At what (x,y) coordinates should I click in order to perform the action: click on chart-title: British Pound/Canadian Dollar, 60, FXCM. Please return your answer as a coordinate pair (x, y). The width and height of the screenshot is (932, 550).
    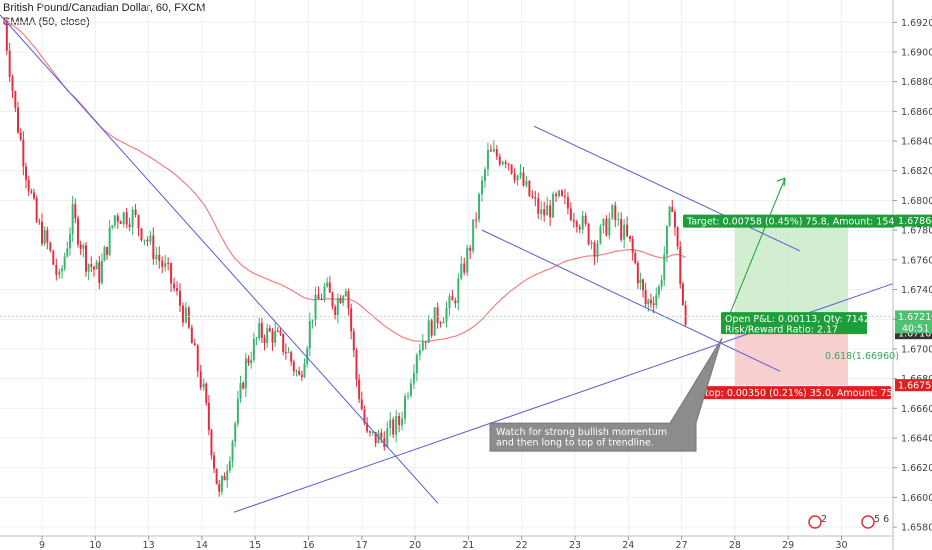
    Looking at the image, I should click on (104, 8).